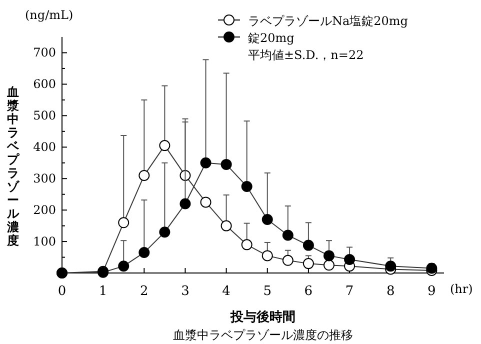 Image resolution: width=481 pixels, height=344 pixels. What do you see at coordinates (226, 291) in the screenshot?
I see `x-tick-label: 4` at bounding box center [226, 291].